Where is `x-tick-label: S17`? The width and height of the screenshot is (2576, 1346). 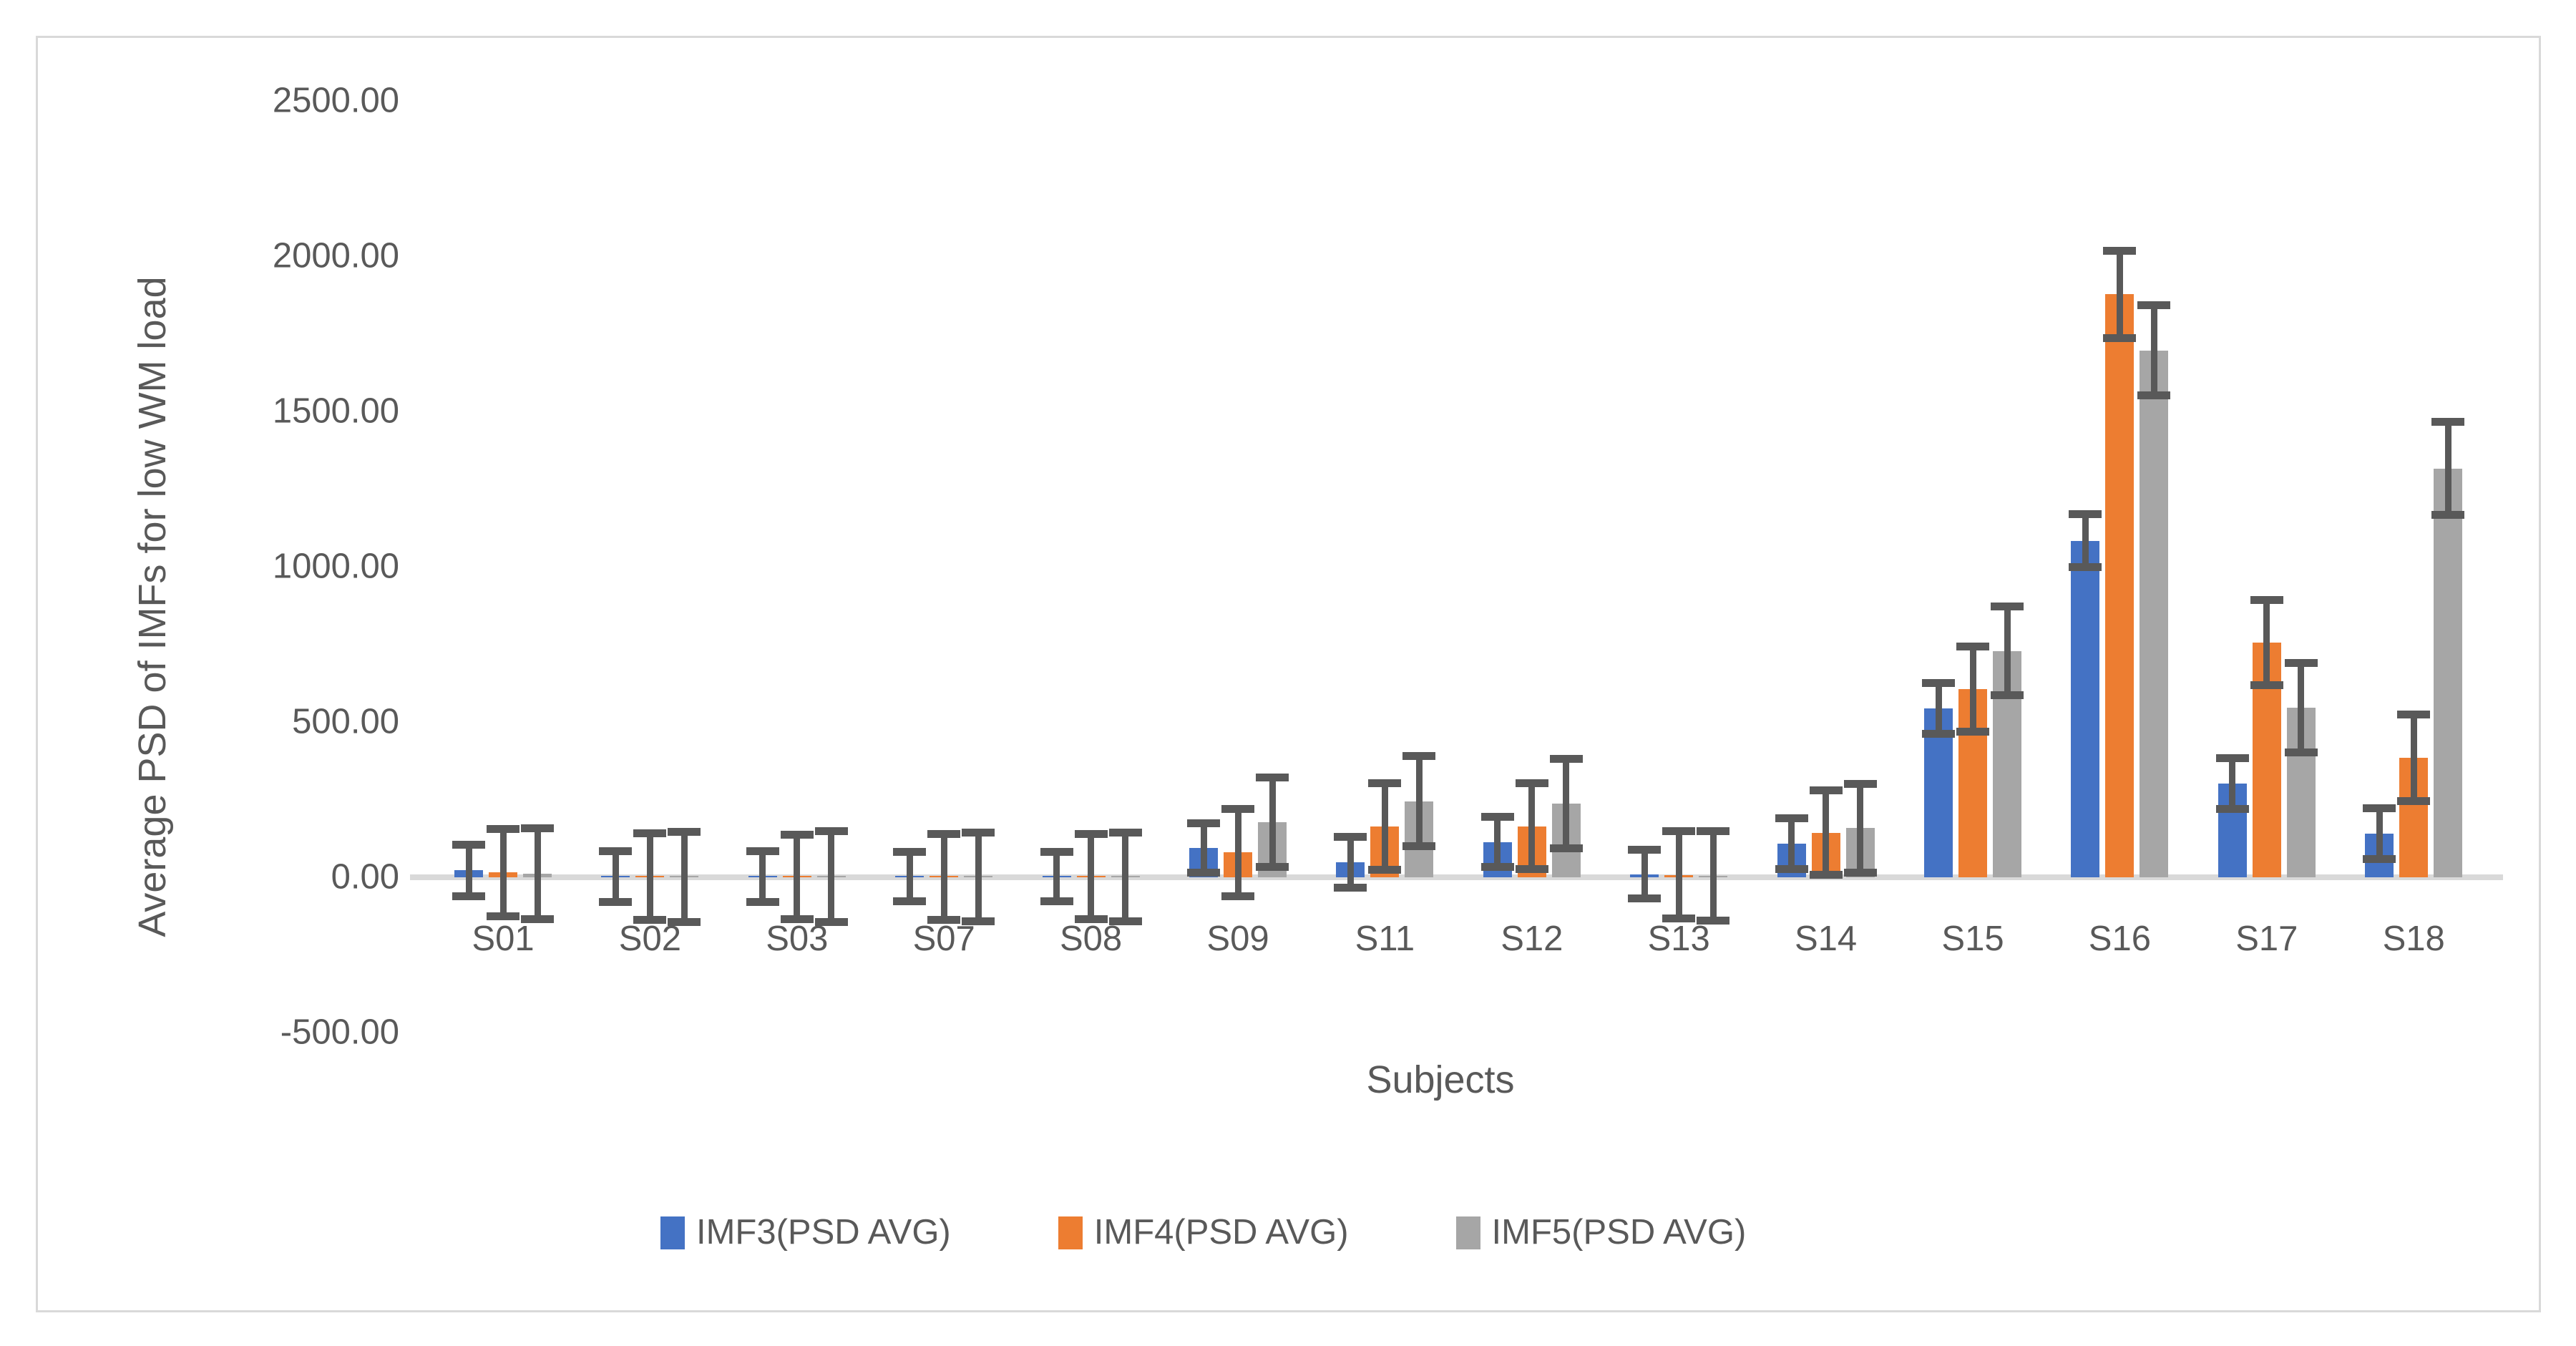
x-tick-label: S17 is located at coordinates (2266, 939).